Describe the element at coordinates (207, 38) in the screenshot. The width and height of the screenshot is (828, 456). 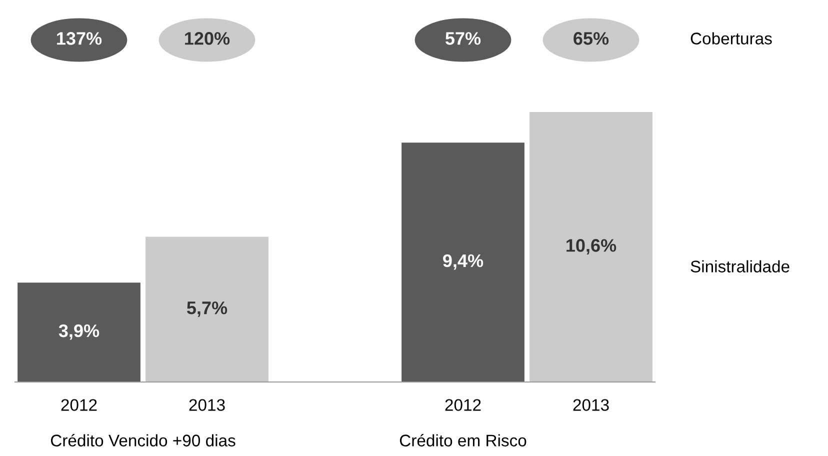
I see `text: 120%` at that location.